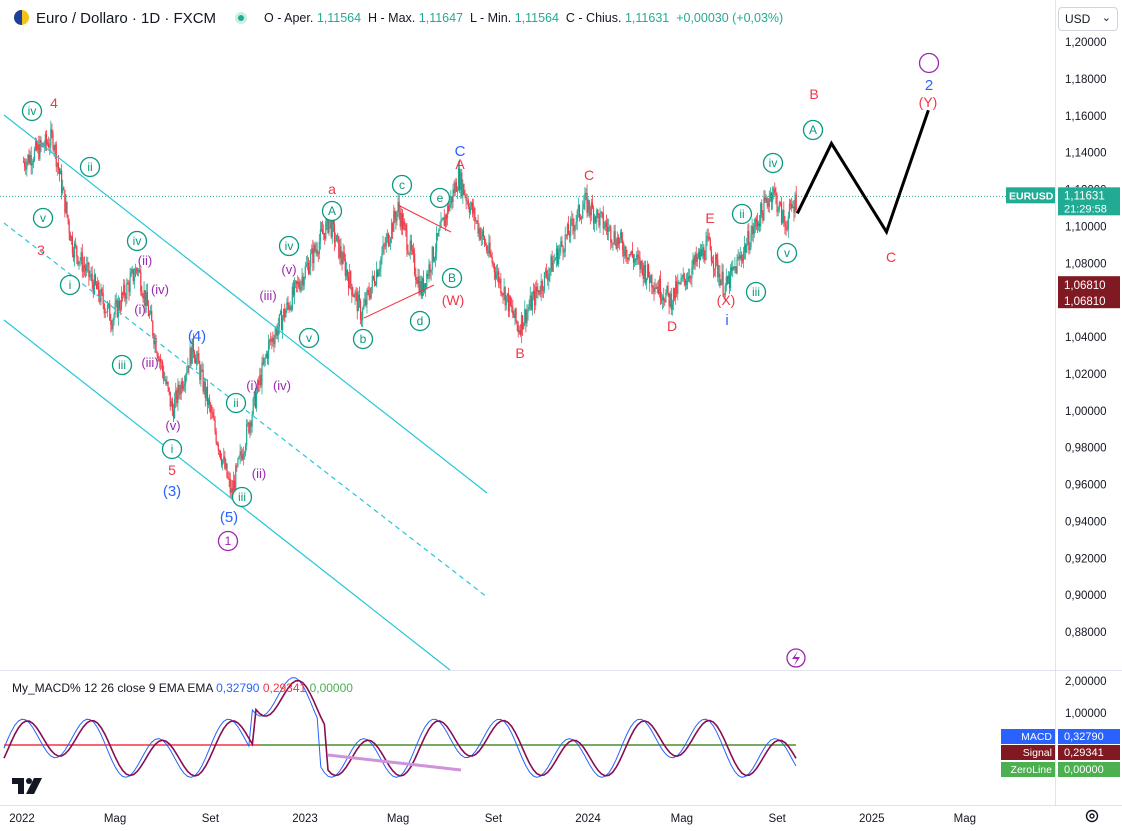  What do you see at coordinates (672, 326) in the screenshot?
I see `wave-label: D` at bounding box center [672, 326].